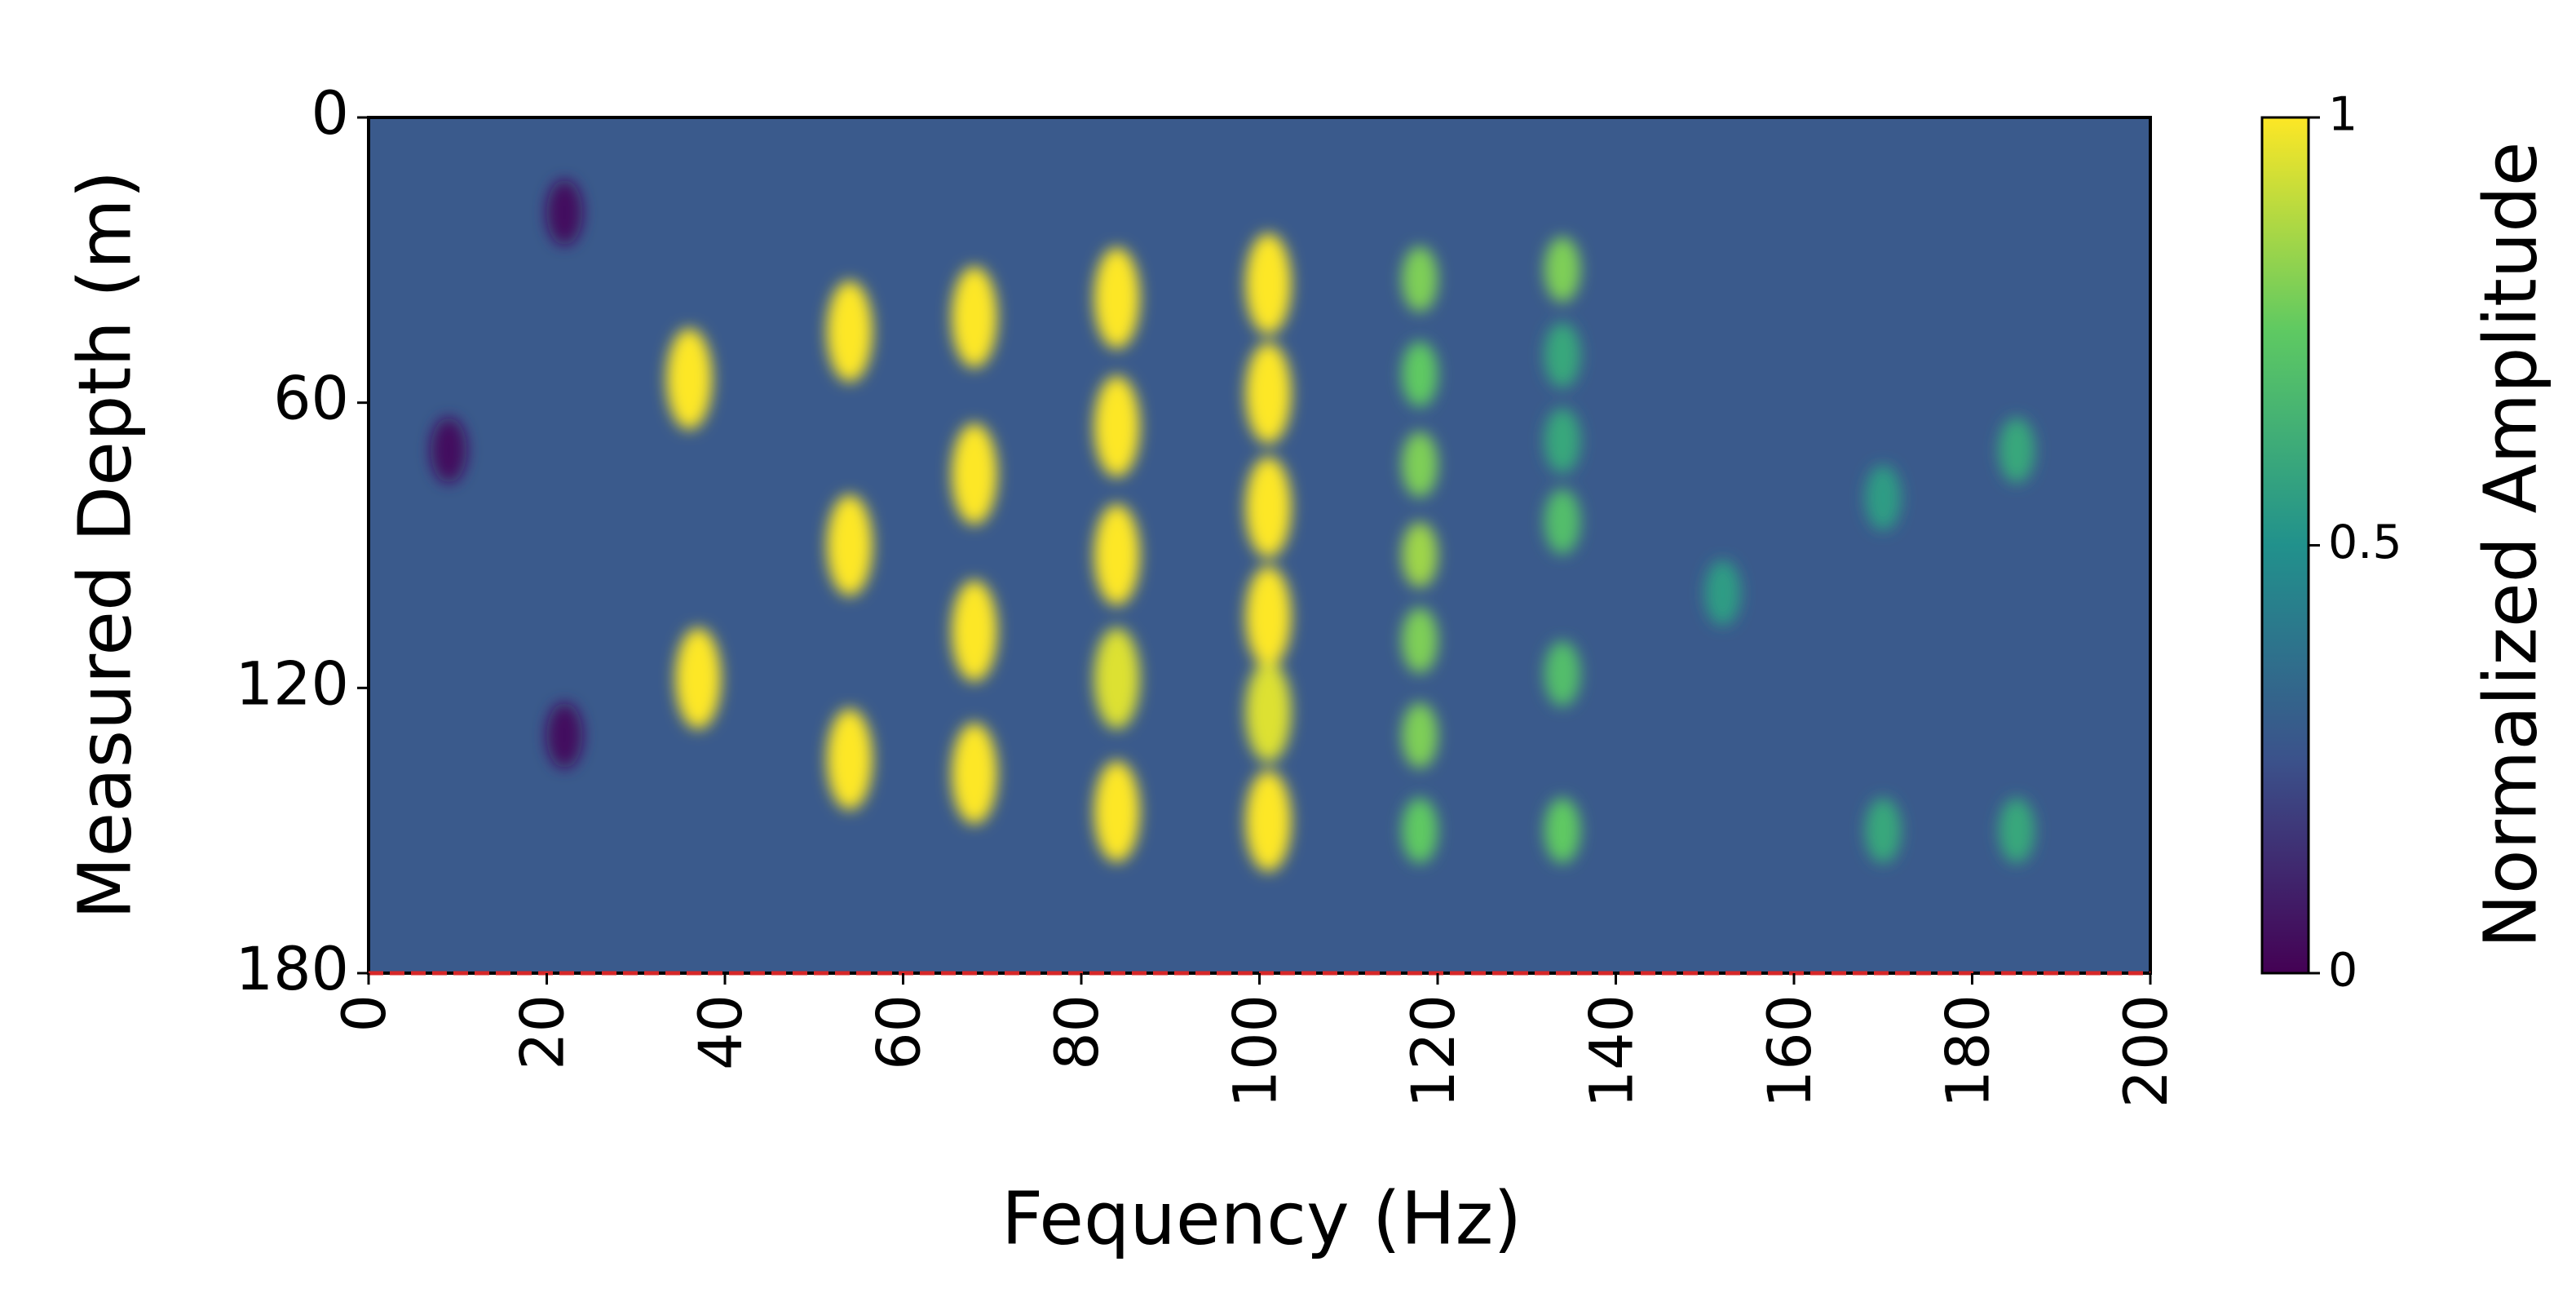  I want to click on x-tick-label: 120, so click(1434, 1051).